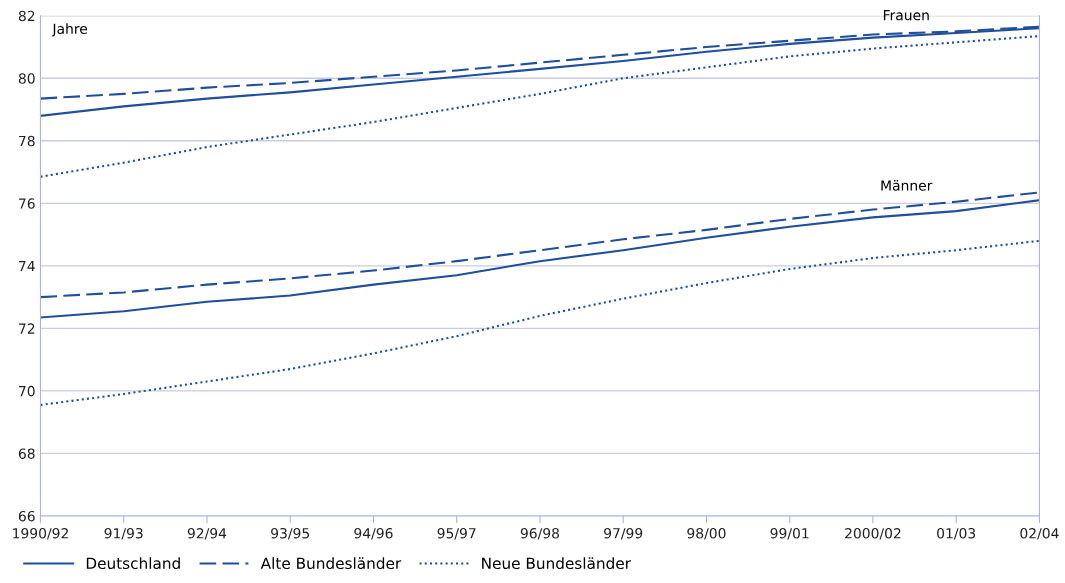 The image size is (1065, 583). Describe the element at coordinates (69, 30) in the screenshot. I see `y-axis-title: Jahre` at that location.